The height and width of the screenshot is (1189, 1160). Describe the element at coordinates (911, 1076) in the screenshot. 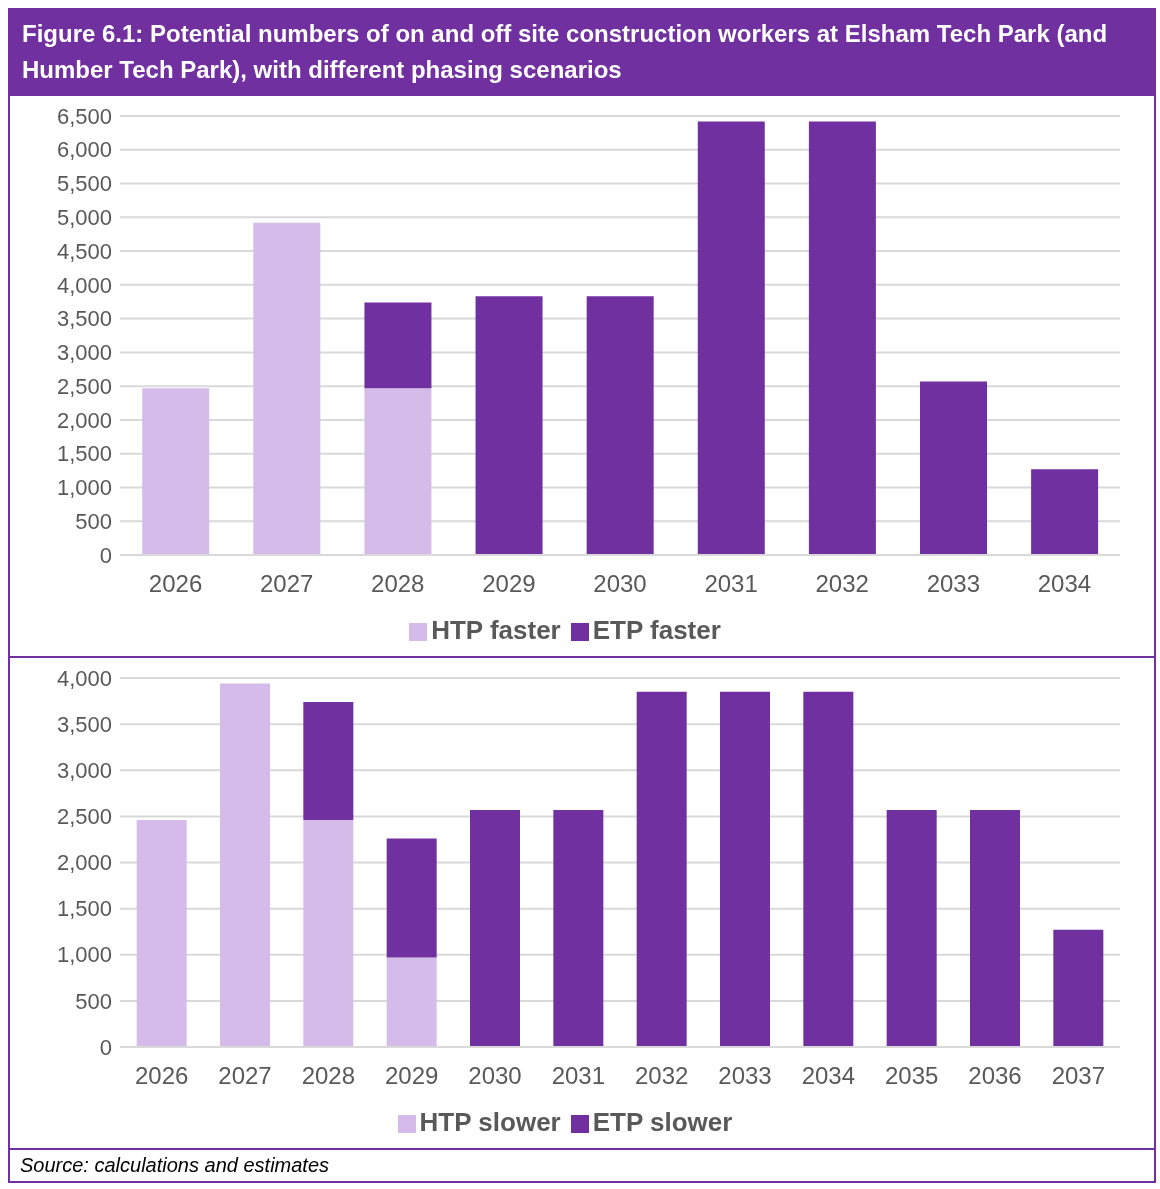

I see `x-tick-label: 2035` at that location.